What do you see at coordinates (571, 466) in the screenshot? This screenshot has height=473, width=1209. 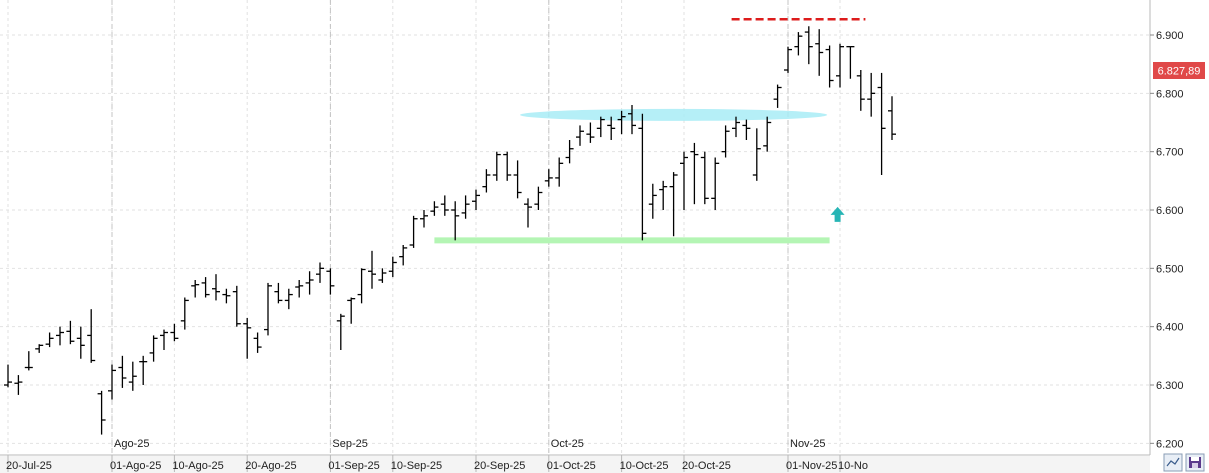 I see `x-tick-label: 01-Oct-25` at bounding box center [571, 466].